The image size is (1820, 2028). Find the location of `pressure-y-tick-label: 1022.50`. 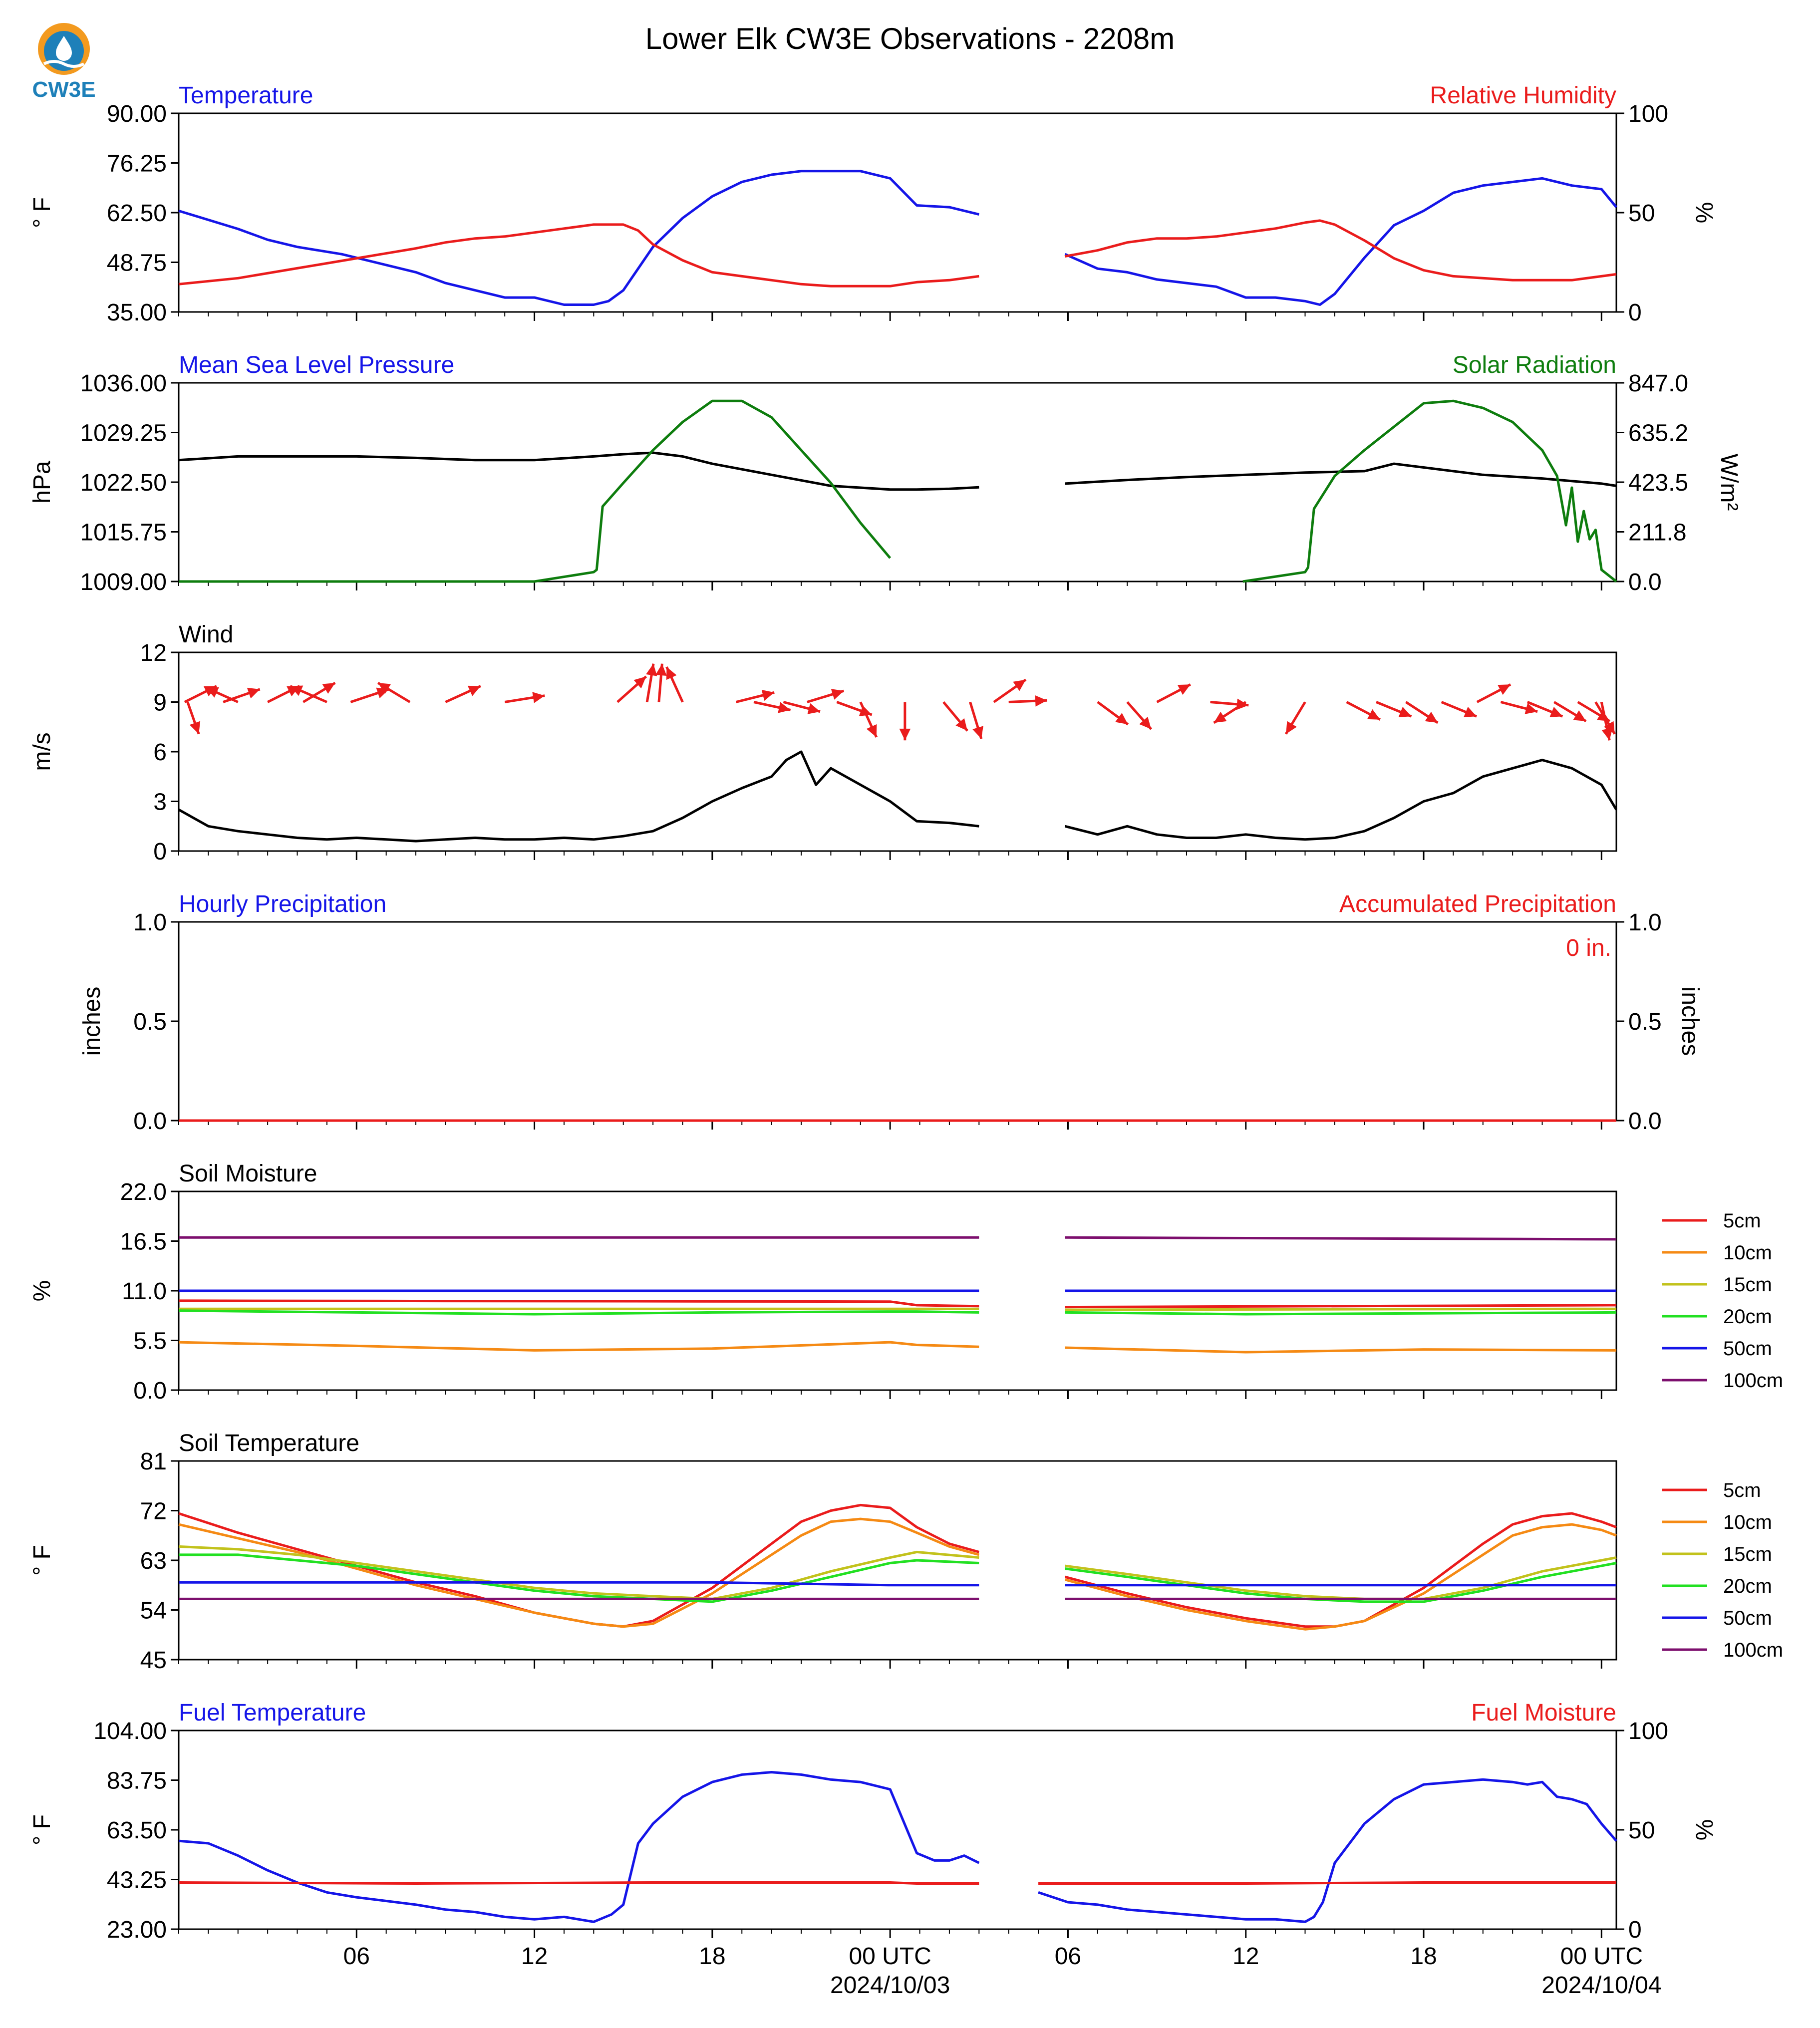

pressure-y-tick-label: 1022.50 is located at coordinates (123, 483).